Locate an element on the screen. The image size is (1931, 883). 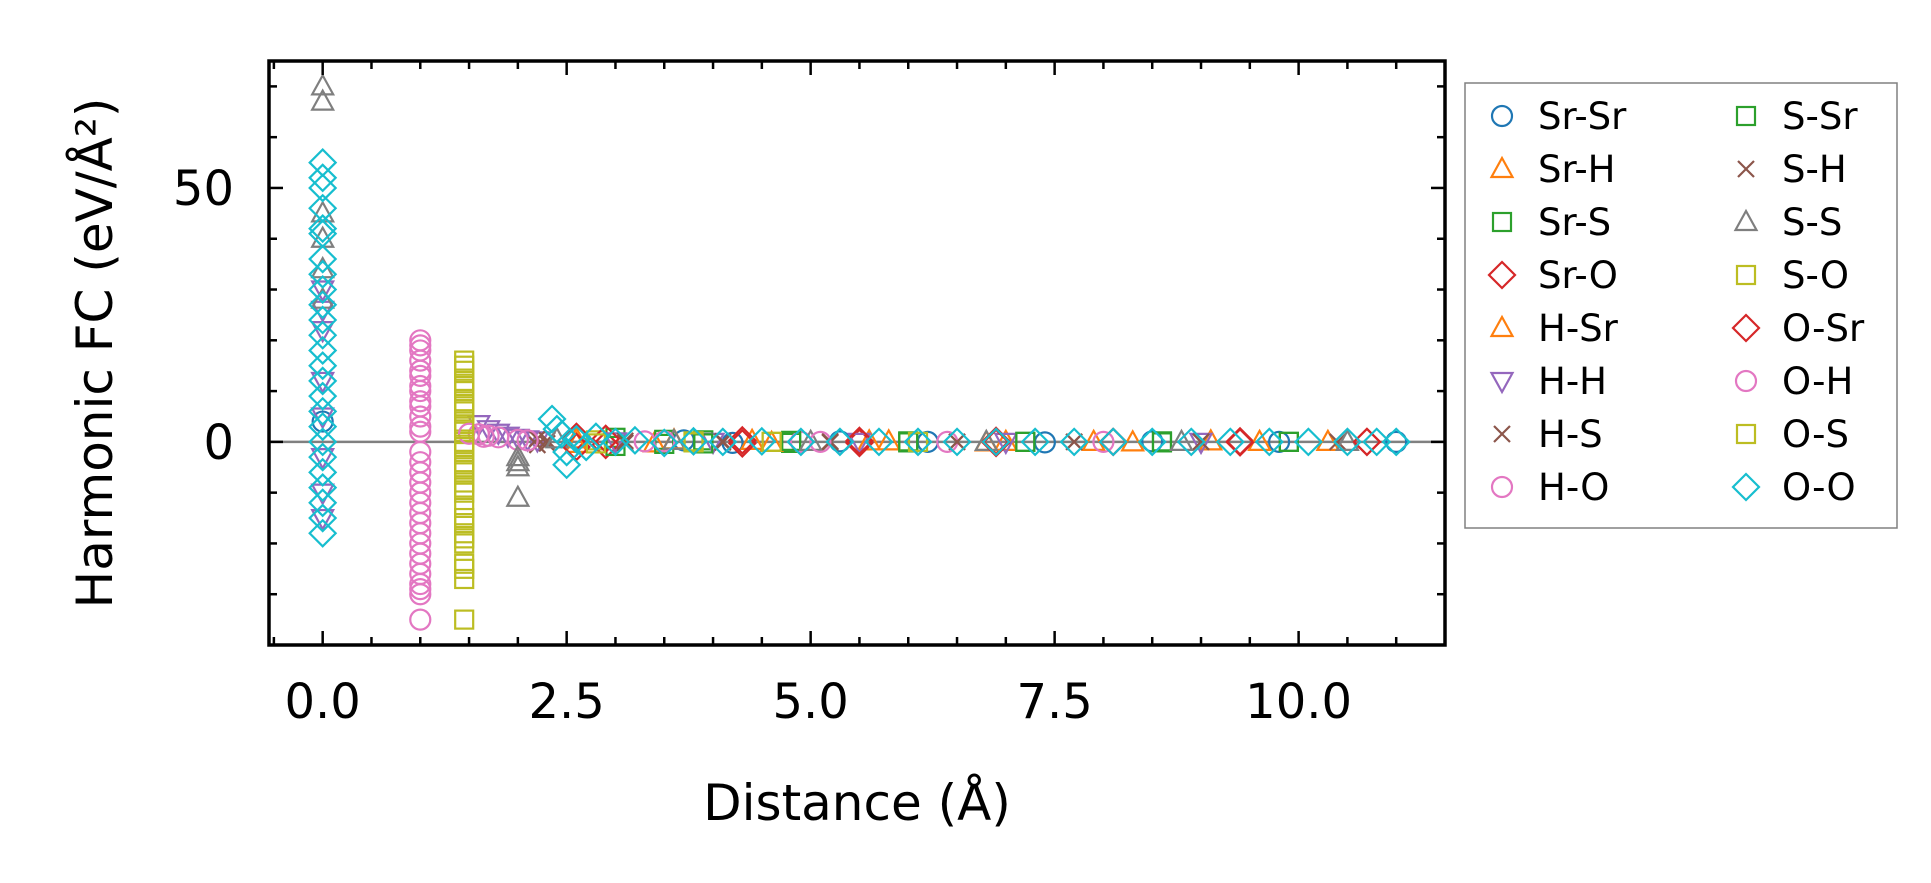
legend-label: H-S is located at coordinates (1570, 434).